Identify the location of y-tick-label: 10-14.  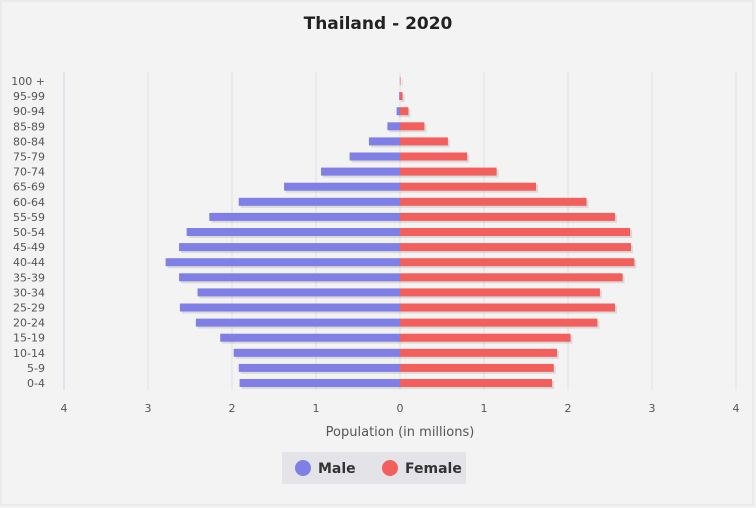
(29, 353).